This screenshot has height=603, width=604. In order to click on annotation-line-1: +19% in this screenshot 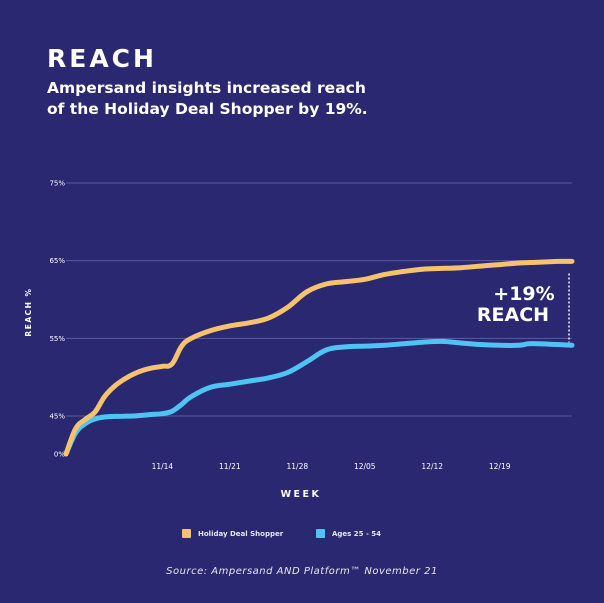, I will do `click(523, 294)`.